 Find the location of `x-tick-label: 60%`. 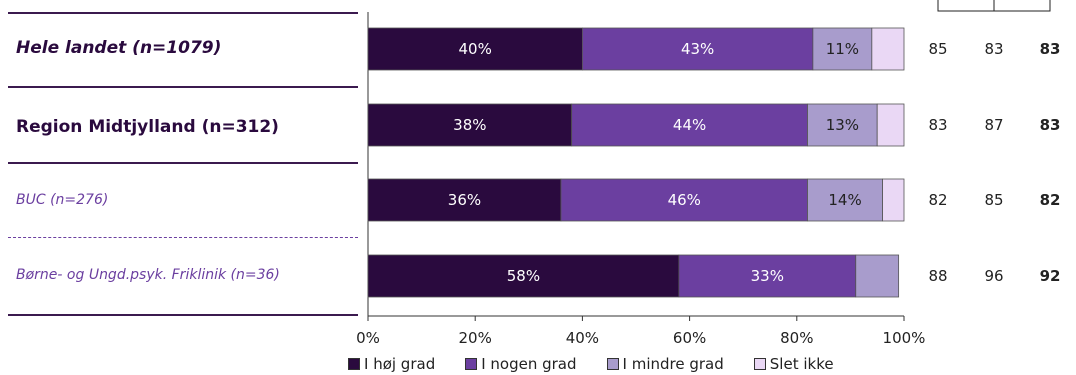

x-tick-label: 60% is located at coordinates (689, 338).